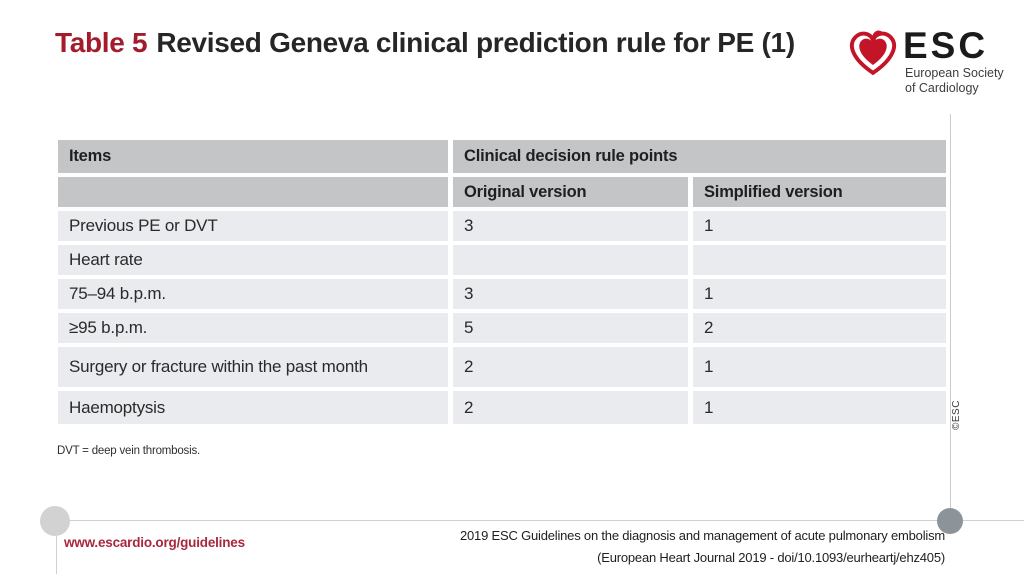 This screenshot has width=1024, height=574. What do you see at coordinates (253, 192) in the screenshot?
I see `col-header-empty` at bounding box center [253, 192].